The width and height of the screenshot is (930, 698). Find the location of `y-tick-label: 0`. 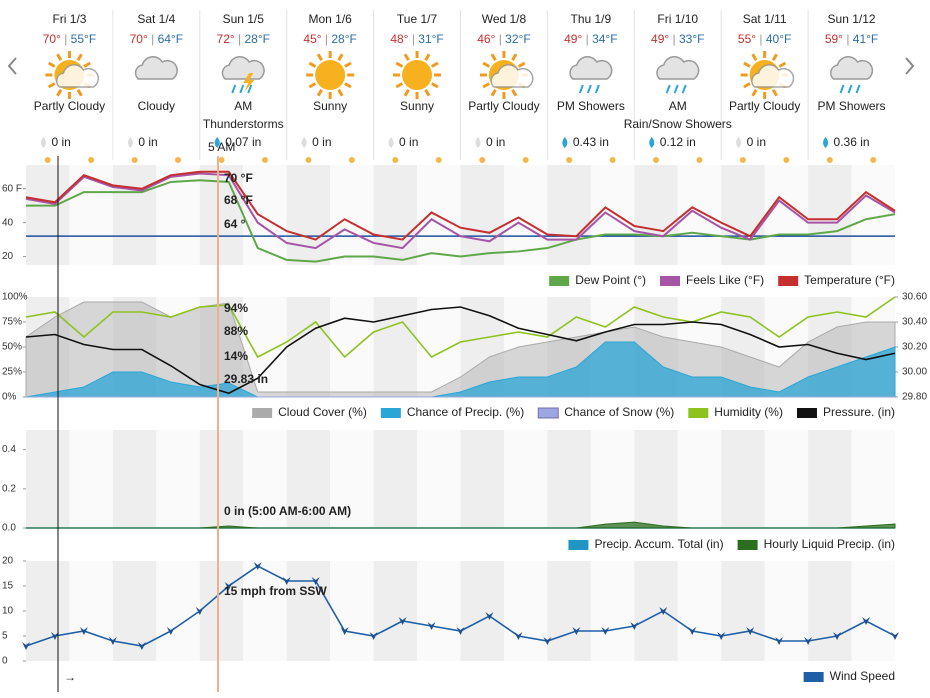

y-tick-label: 0 is located at coordinates (5, 661).